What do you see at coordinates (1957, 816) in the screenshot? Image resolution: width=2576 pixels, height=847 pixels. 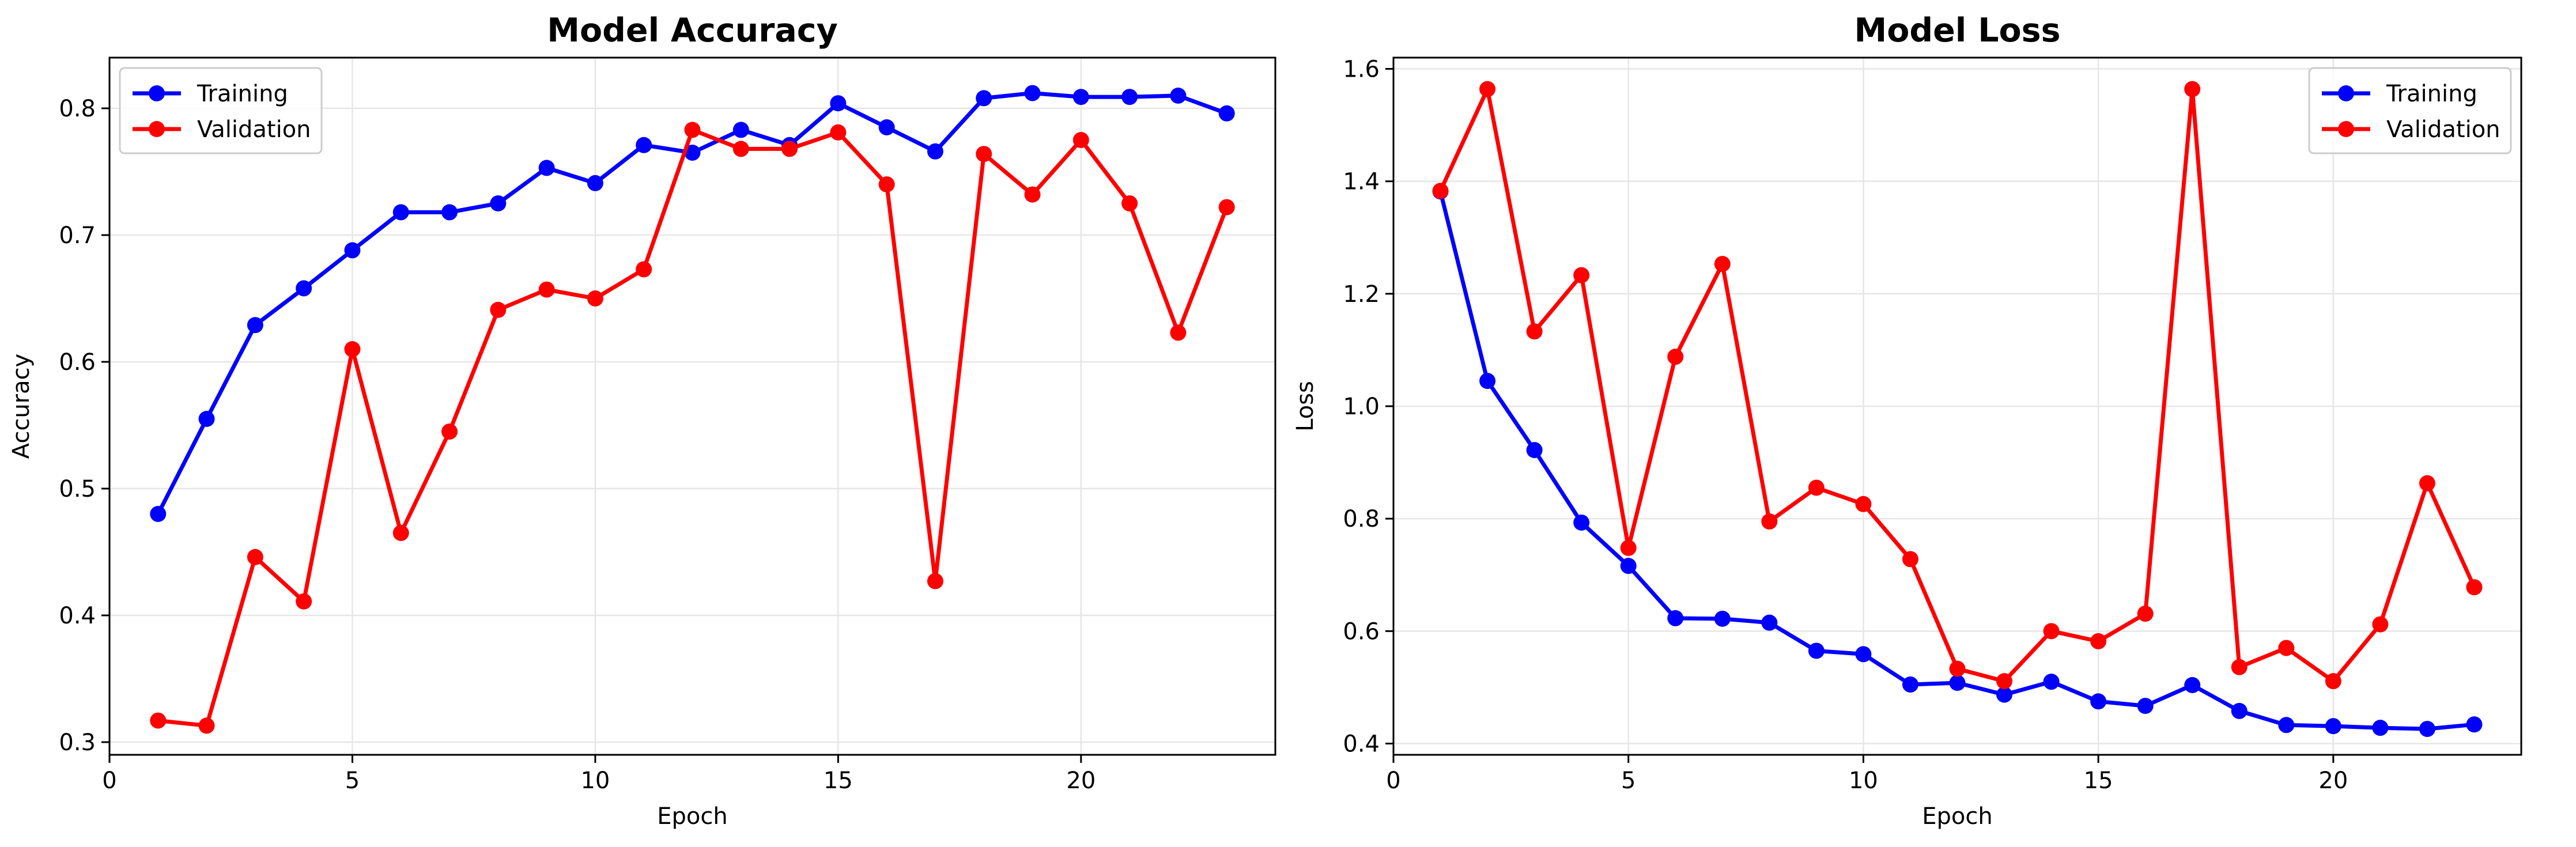 I see `model-loss-x-axis-label: Epoch` at bounding box center [1957, 816].